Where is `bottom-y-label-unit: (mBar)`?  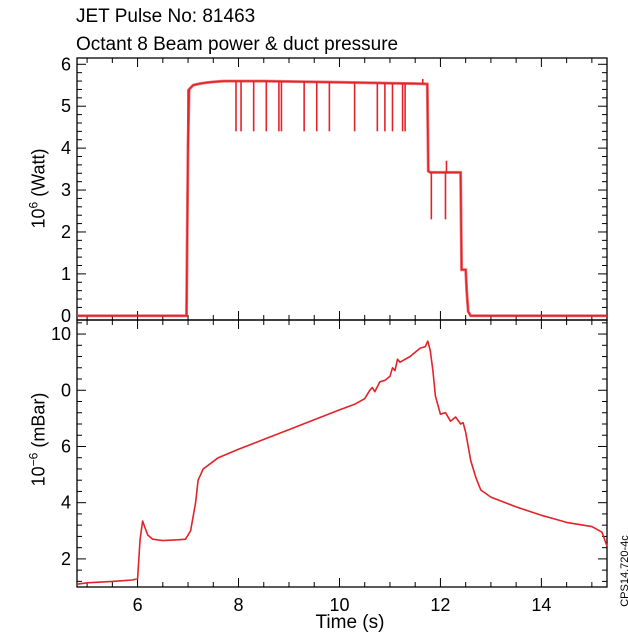 bottom-y-label-unit: (mBar) is located at coordinates (38, 420).